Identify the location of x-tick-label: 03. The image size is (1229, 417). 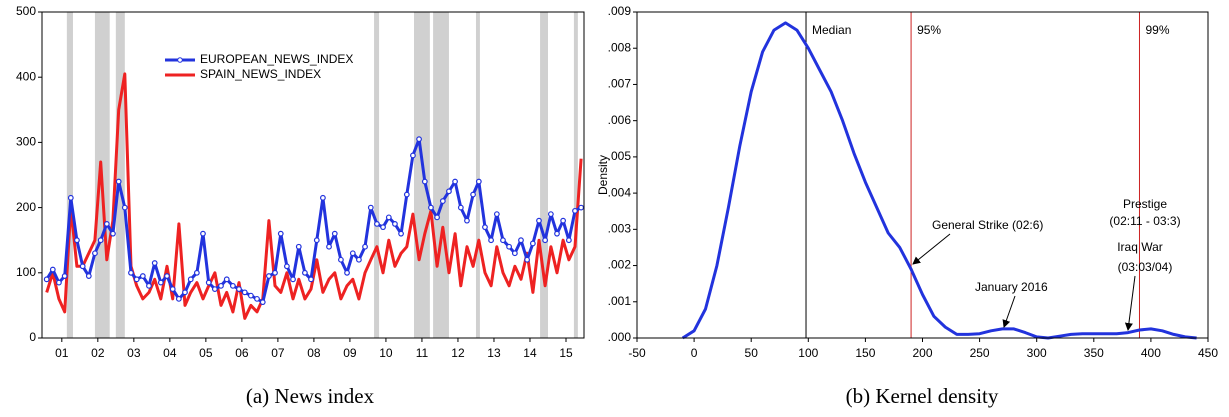
(134, 353).